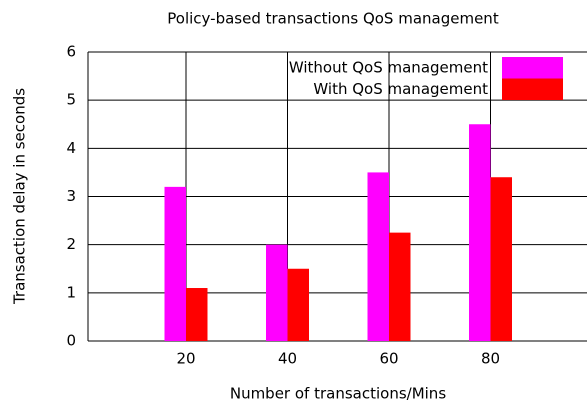 The width and height of the screenshot is (587, 408). Describe the element at coordinates (388, 359) in the screenshot. I see `x-tick-label: 60` at that location.